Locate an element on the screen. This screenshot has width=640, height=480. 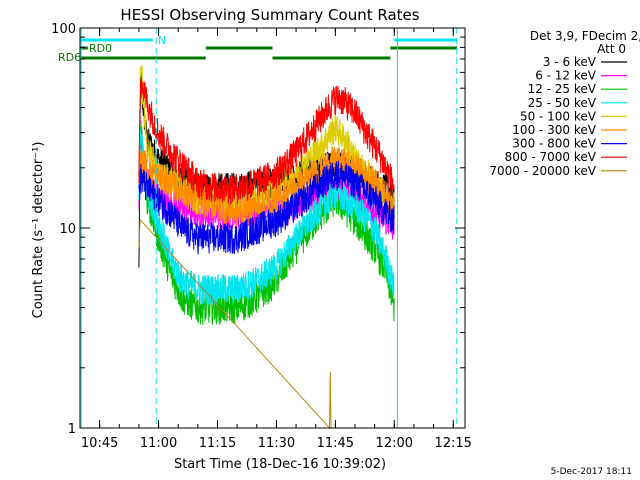
x-tick-label: 10:45 is located at coordinates (99, 443).